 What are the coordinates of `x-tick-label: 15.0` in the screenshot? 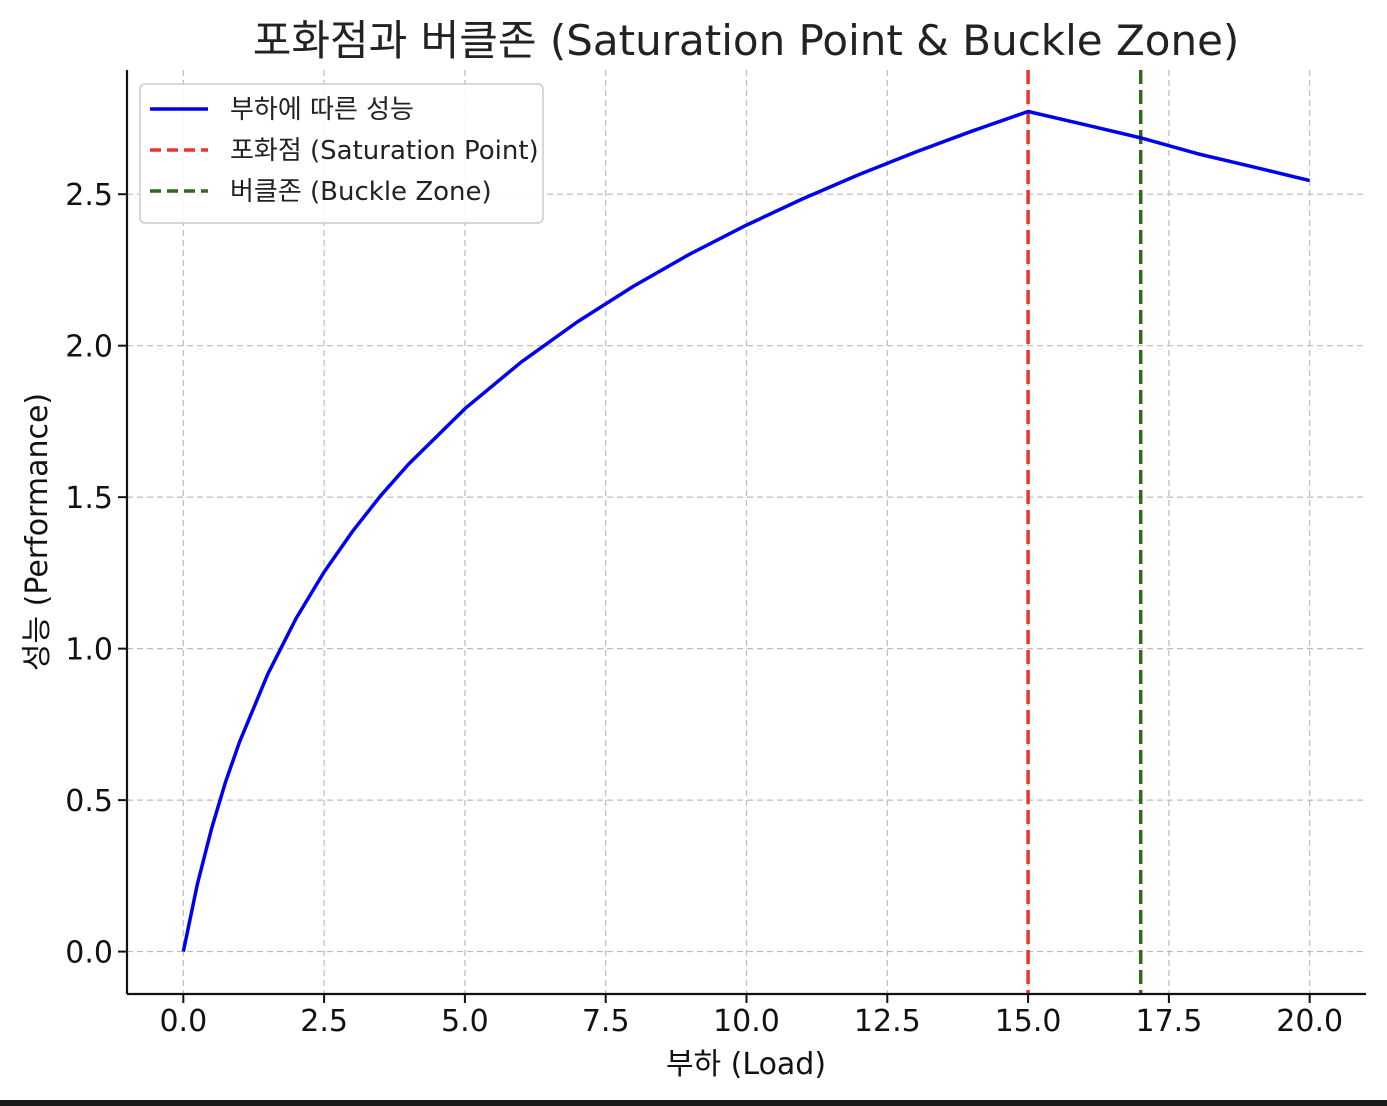 It's located at (1028, 1021).